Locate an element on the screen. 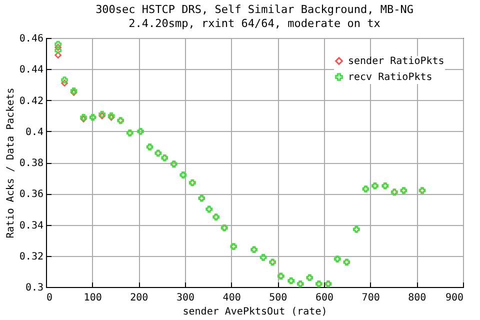 Image resolution: width=480 pixels, height=320 pixels. chart-subtitle: 2.4.20smp, rxint 64/64, moderate on tx is located at coordinates (254, 23).